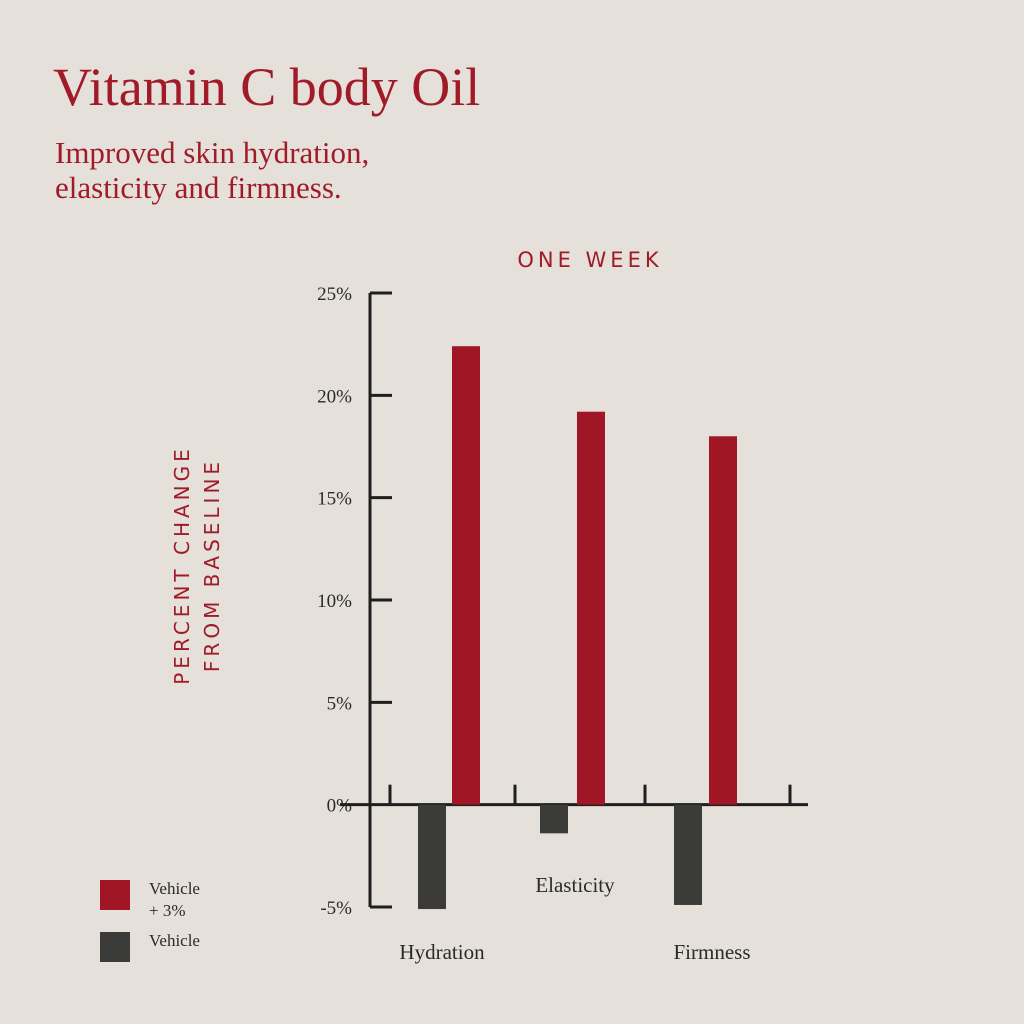 The image size is (1024, 1024). I want to click on y-tick-label: 5%, so click(340, 703).